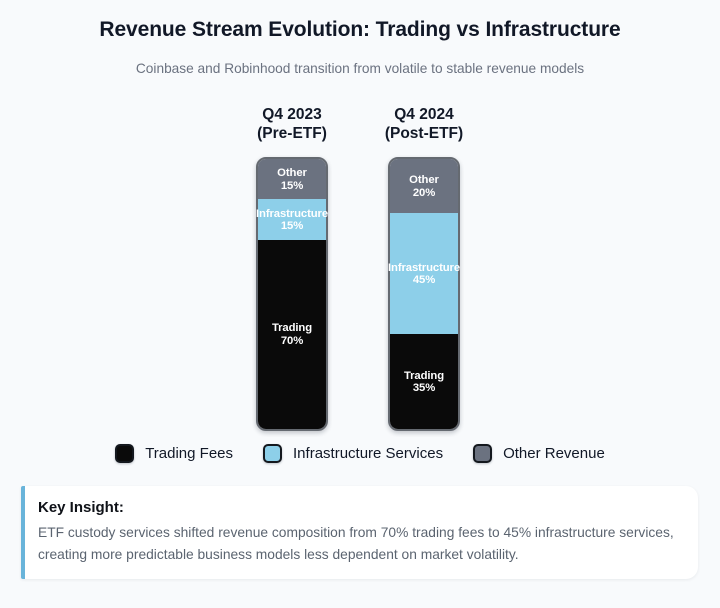  What do you see at coordinates (554, 453) in the screenshot?
I see `legend-label: Other Revenue` at bounding box center [554, 453].